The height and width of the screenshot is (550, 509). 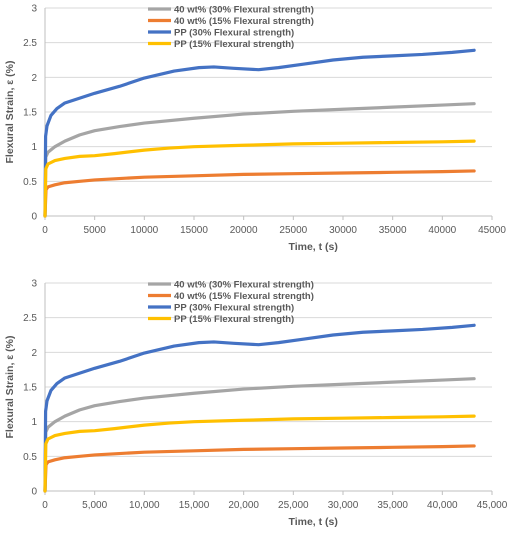 I want to click on x-tick-label: 5,000, so click(x=94, y=505).